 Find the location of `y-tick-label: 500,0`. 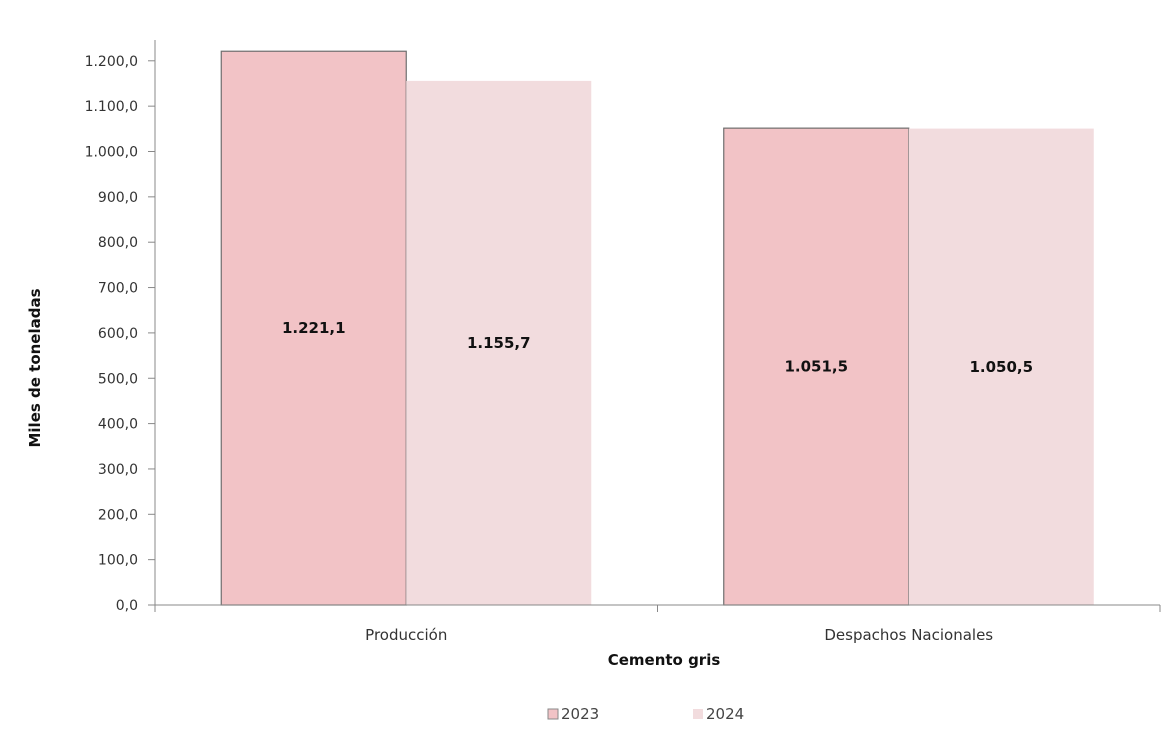

y-tick-label: 500,0 is located at coordinates (118, 379).